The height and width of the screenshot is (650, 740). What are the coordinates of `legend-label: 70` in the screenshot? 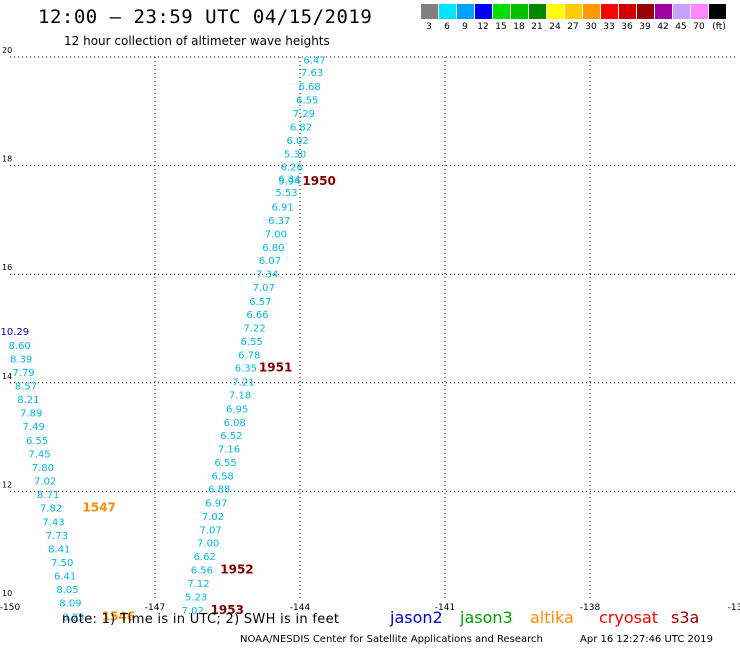 It's located at (699, 27).